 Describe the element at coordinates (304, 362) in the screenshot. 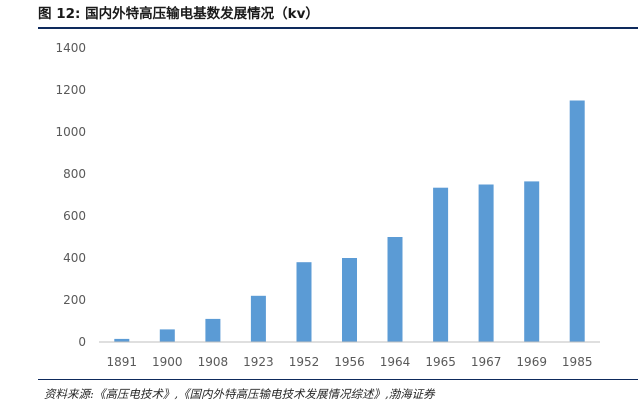

I see `x-tick-label: 1952` at that location.